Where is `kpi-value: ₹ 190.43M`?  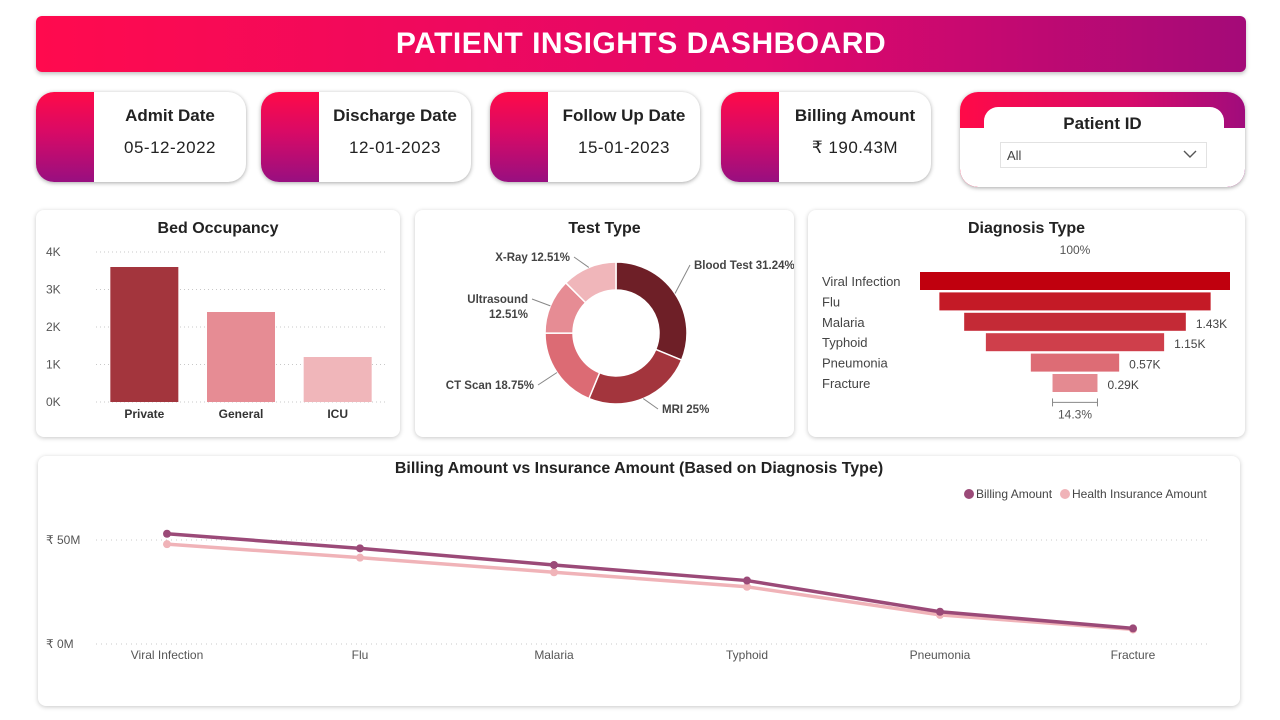 kpi-value: ₹ 190.43M is located at coordinates (855, 147).